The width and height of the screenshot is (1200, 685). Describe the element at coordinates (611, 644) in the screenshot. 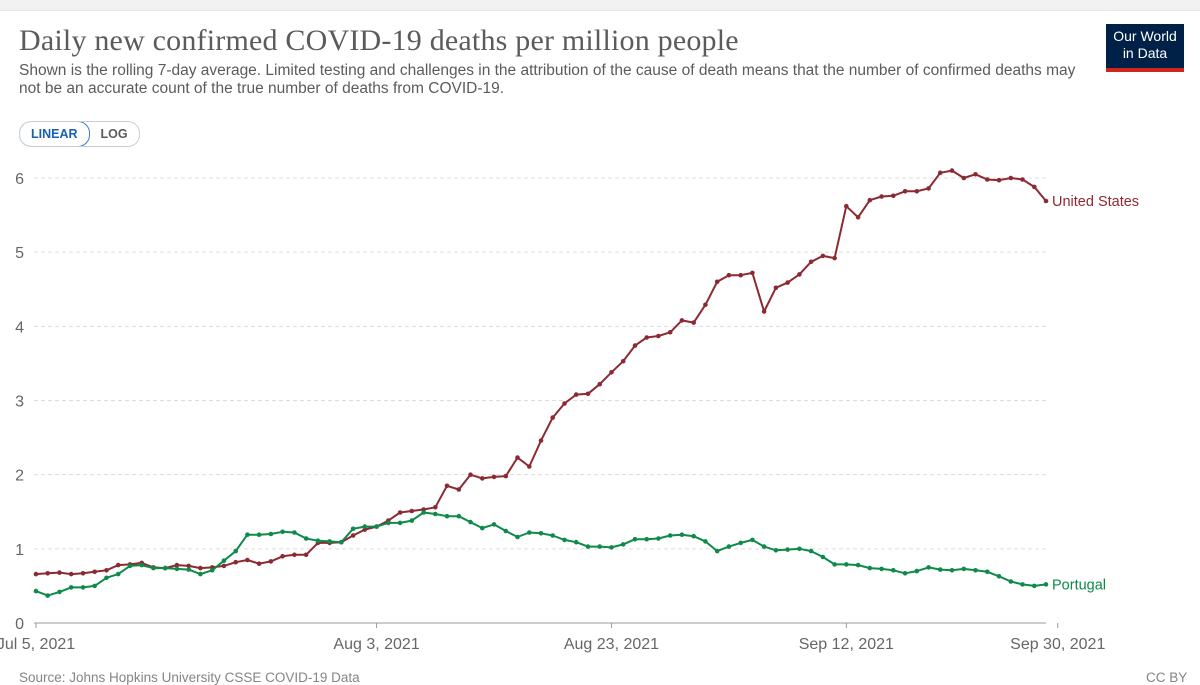

I see `x-tick-label-2: Aug 23, 2021` at that location.